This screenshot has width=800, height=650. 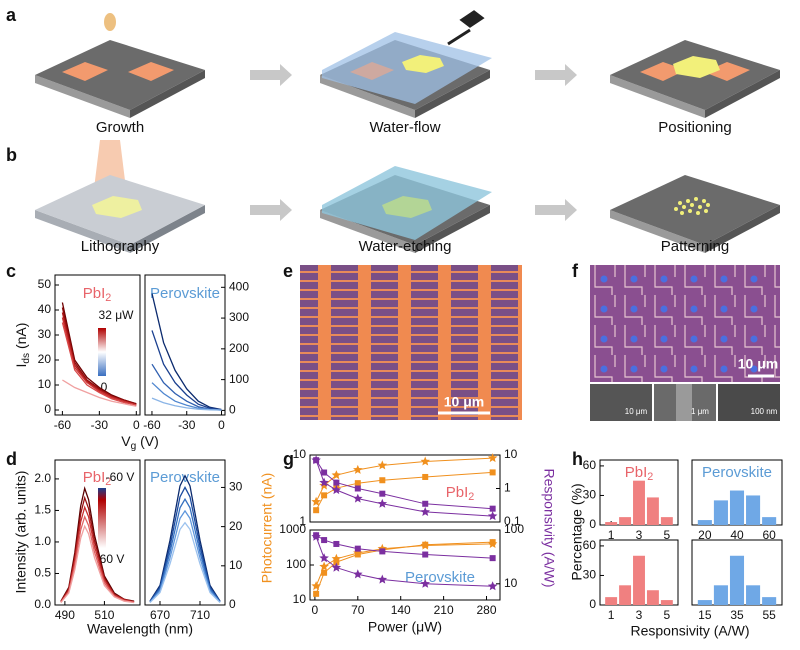 I want to click on x-tick-label: 1, so click(x=611, y=535).